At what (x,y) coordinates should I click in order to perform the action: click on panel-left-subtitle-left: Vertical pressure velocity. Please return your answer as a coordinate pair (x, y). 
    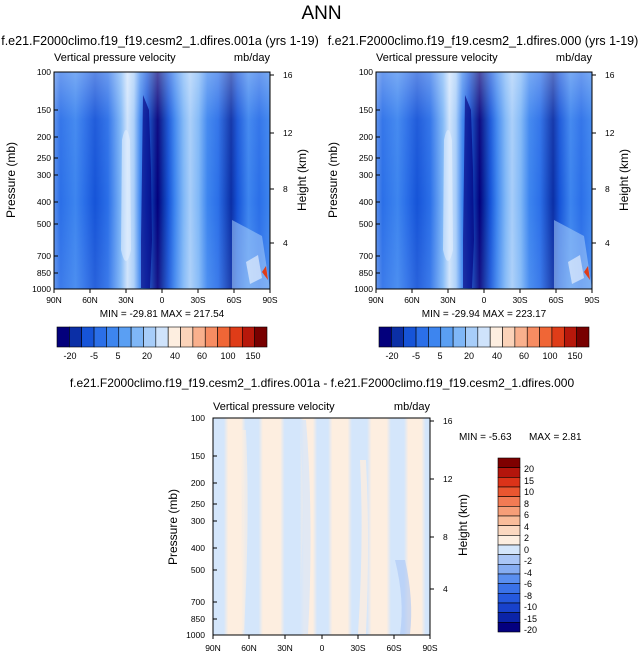
    Looking at the image, I should click on (115, 58).